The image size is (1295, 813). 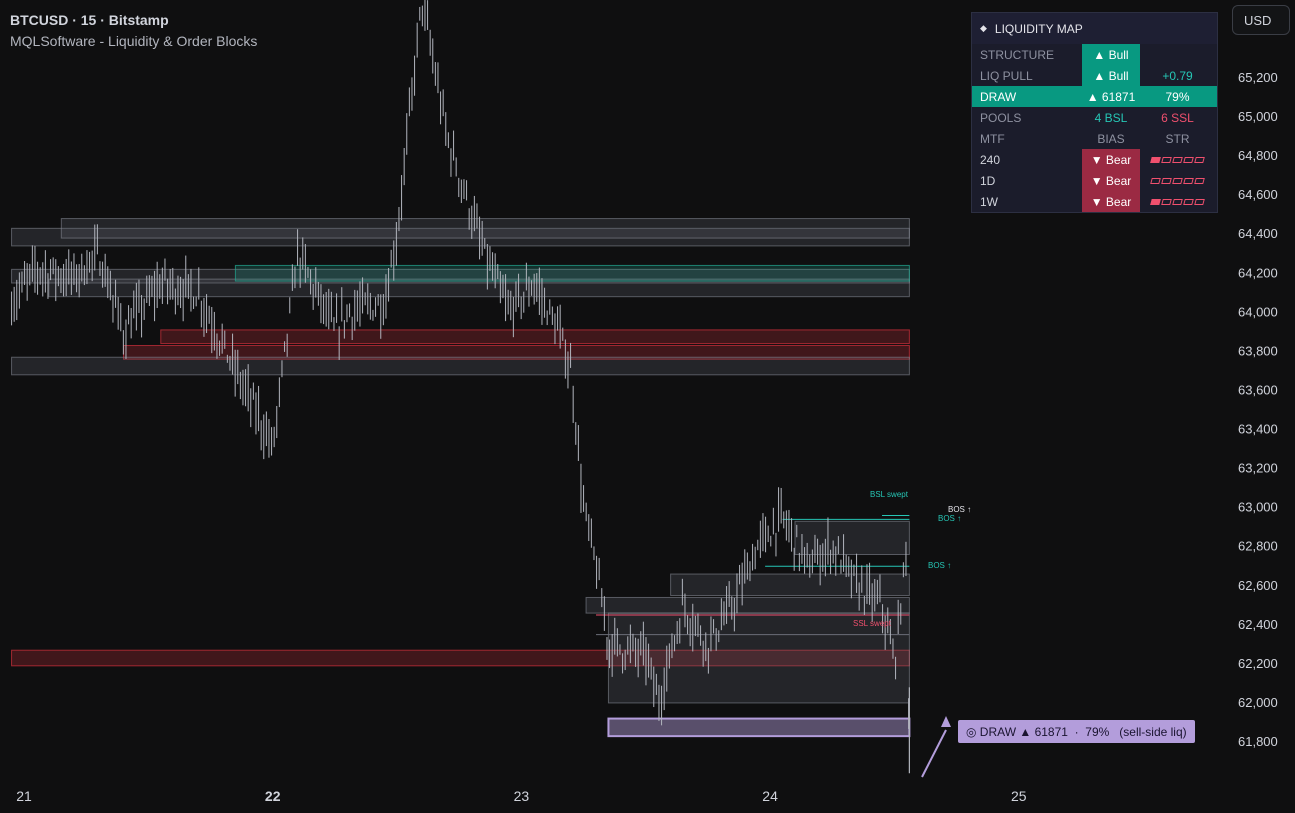 I want to click on y-tick-label: 65,200, so click(x=1258, y=77).